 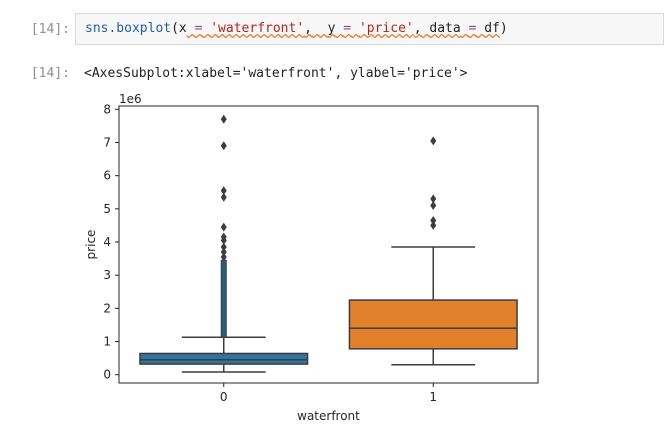 What do you see at coordinates (107, 375) in the screenshot?
I see `y-tick-label: 0` at bounding box center [107, 375].